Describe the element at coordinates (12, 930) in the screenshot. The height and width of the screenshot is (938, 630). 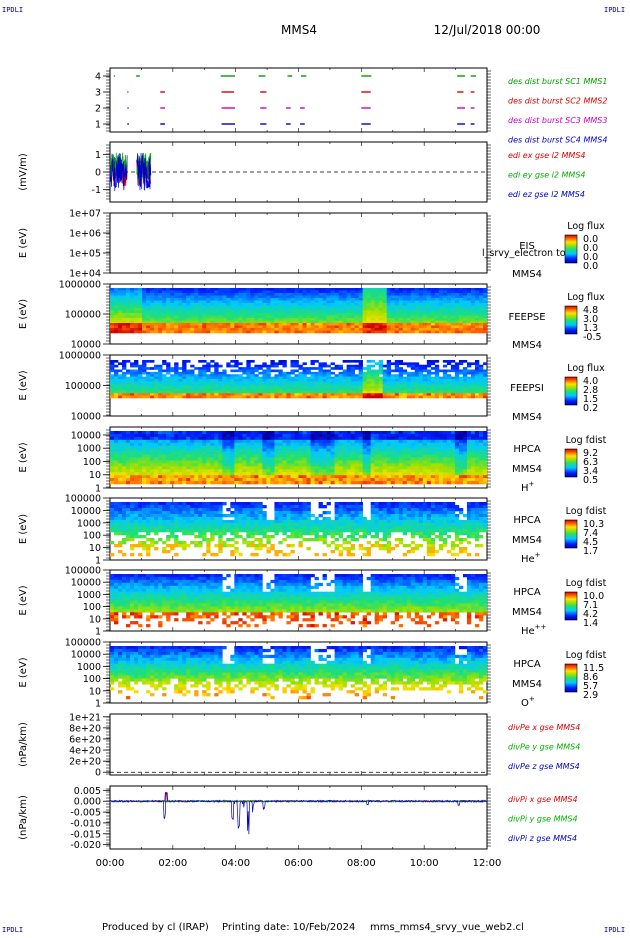
I see `corner-mark-bottom-left: IPDLI` at that location.